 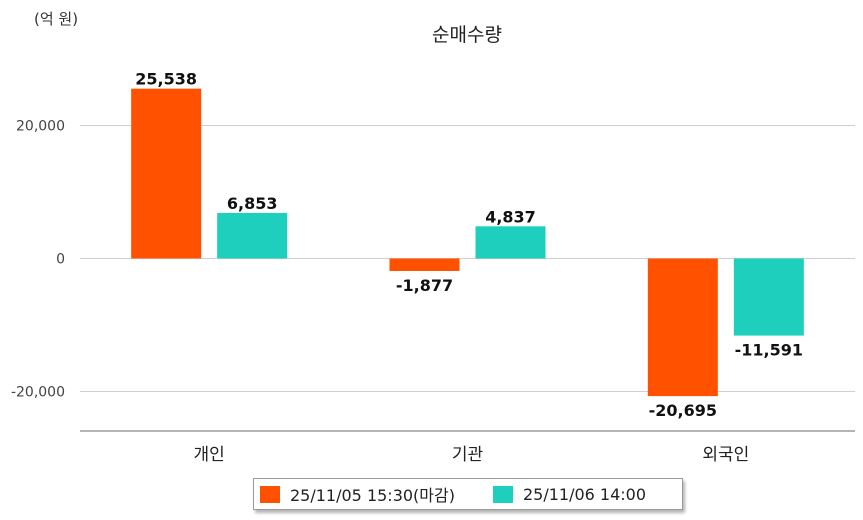 I want to click on data-label: -1,877, so click(x=424, y=285).